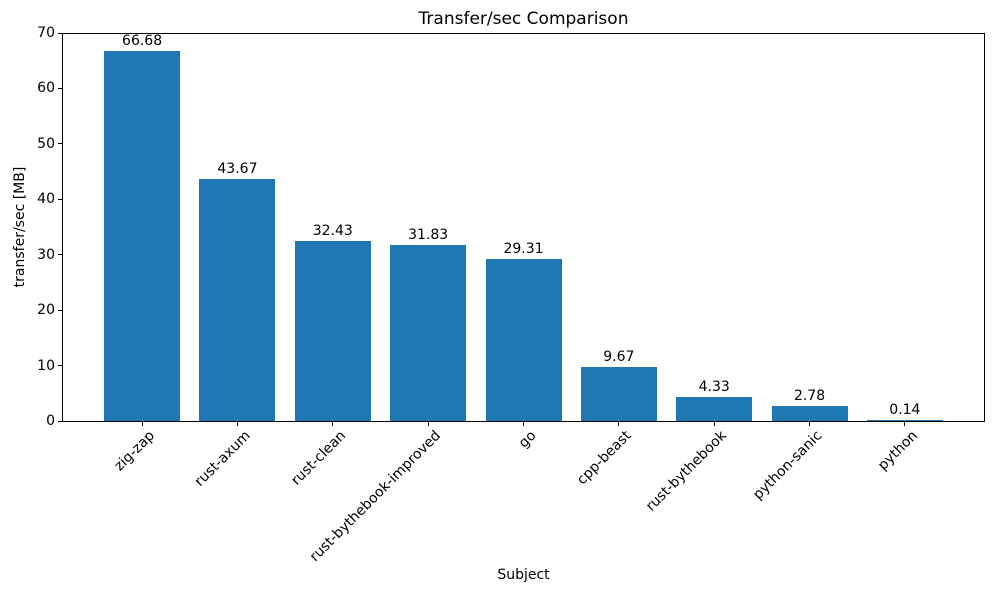 The height and width of the screenshot is (600, 1000). What do you see at coordinates (237, 299) in the screenshot?
I see `bar-rust-axum` at bounding box center [237, 299].